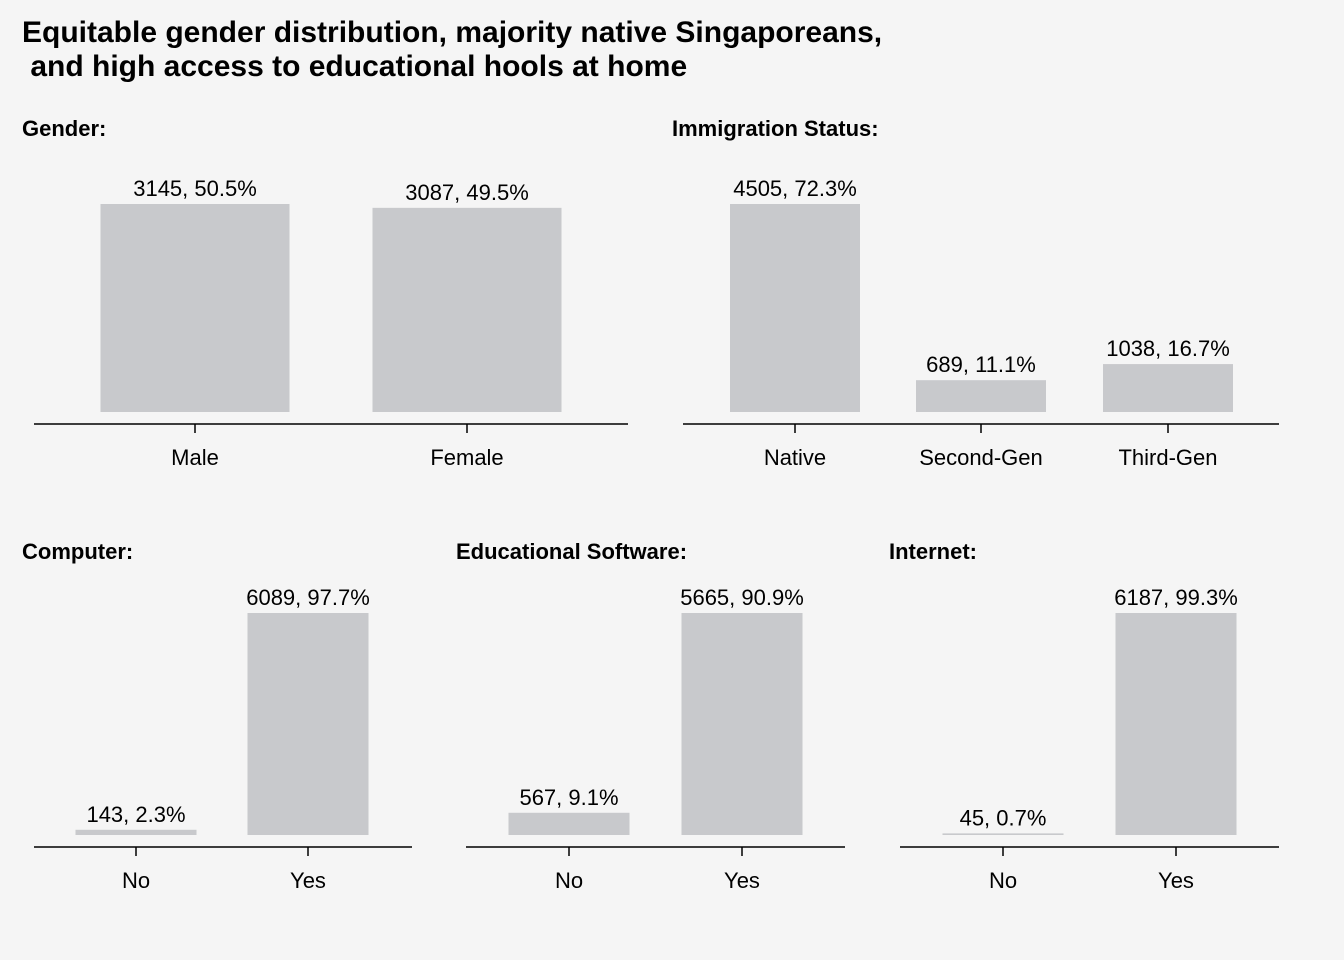 The width and height of the screenshot is (1344, 960). I want to click on data-label: 6187, 99.3%, so click(1176, 597).